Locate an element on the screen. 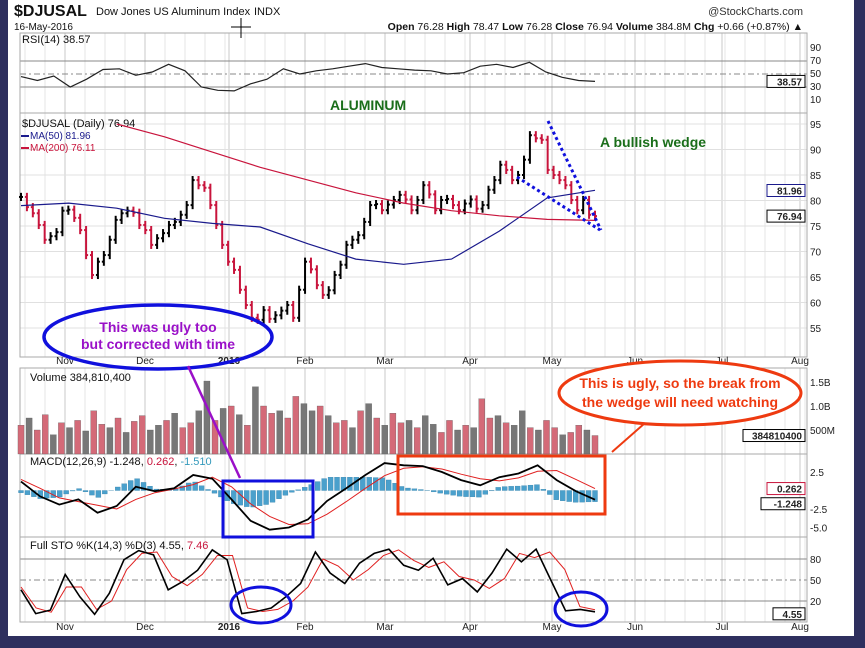 The image size is (865, 648). low-value: 76.28 is located at coordinates (539, 27).